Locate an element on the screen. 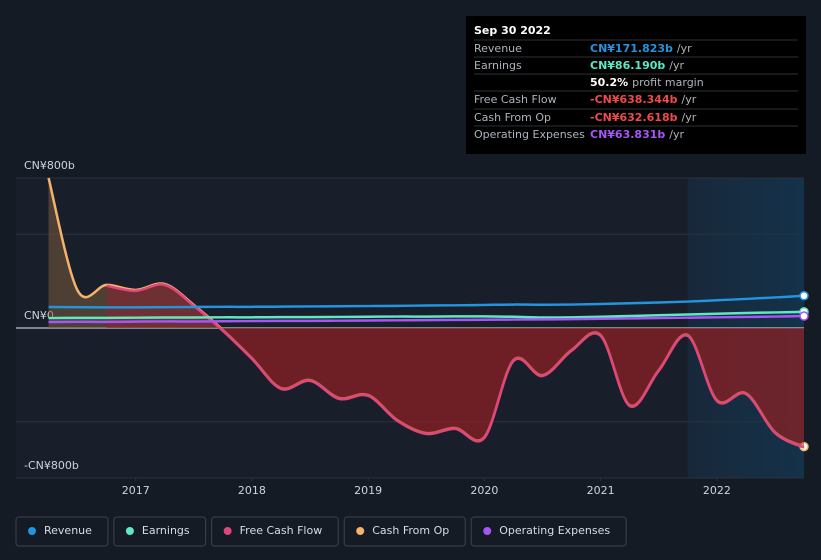  tooltip-date: Sep 30 2022 is located at coordinates (512, 30).